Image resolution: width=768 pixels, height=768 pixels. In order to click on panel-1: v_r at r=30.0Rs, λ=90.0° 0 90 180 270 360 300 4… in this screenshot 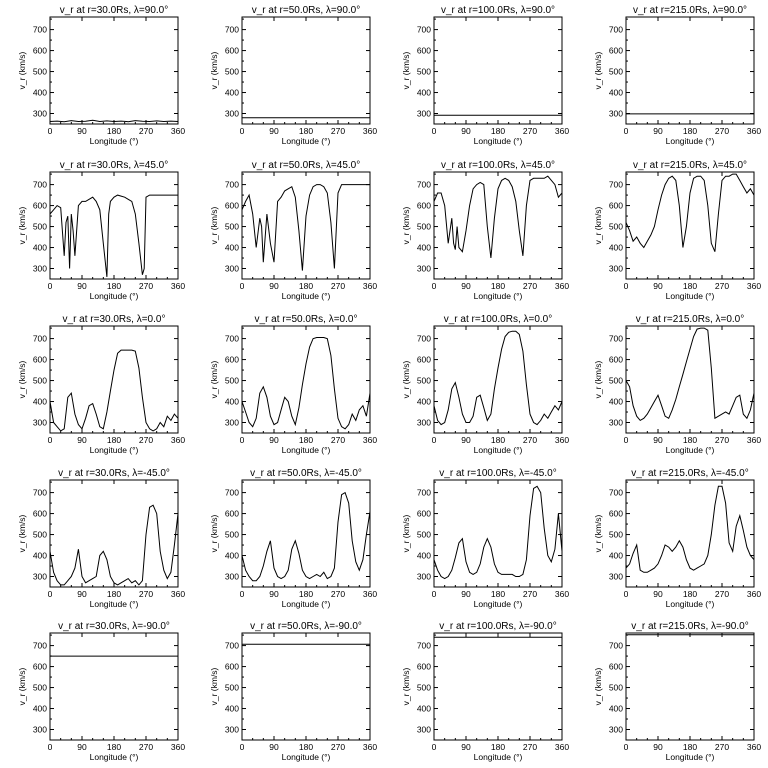, I will do `click(101, 75)`.